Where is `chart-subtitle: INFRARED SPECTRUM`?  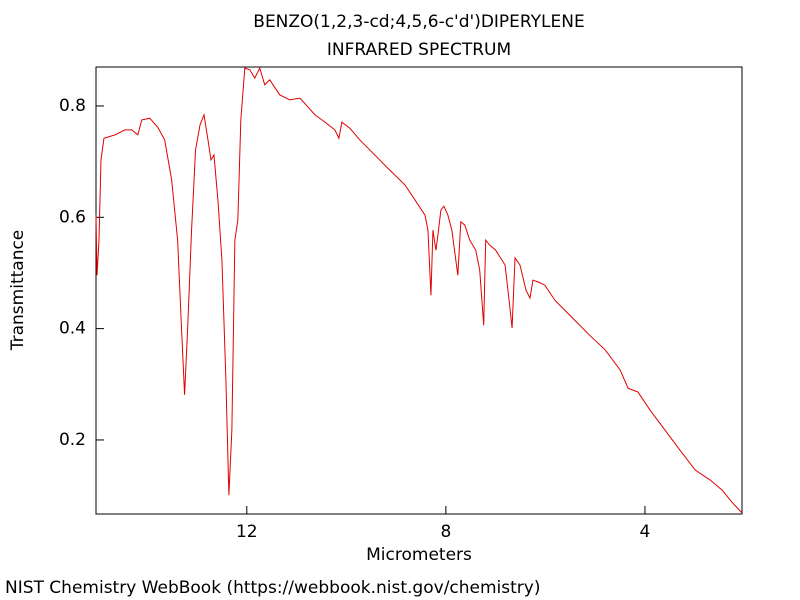
chart-subtitle: INFRARED SPECTRUM is located at coordinates (419, 50).